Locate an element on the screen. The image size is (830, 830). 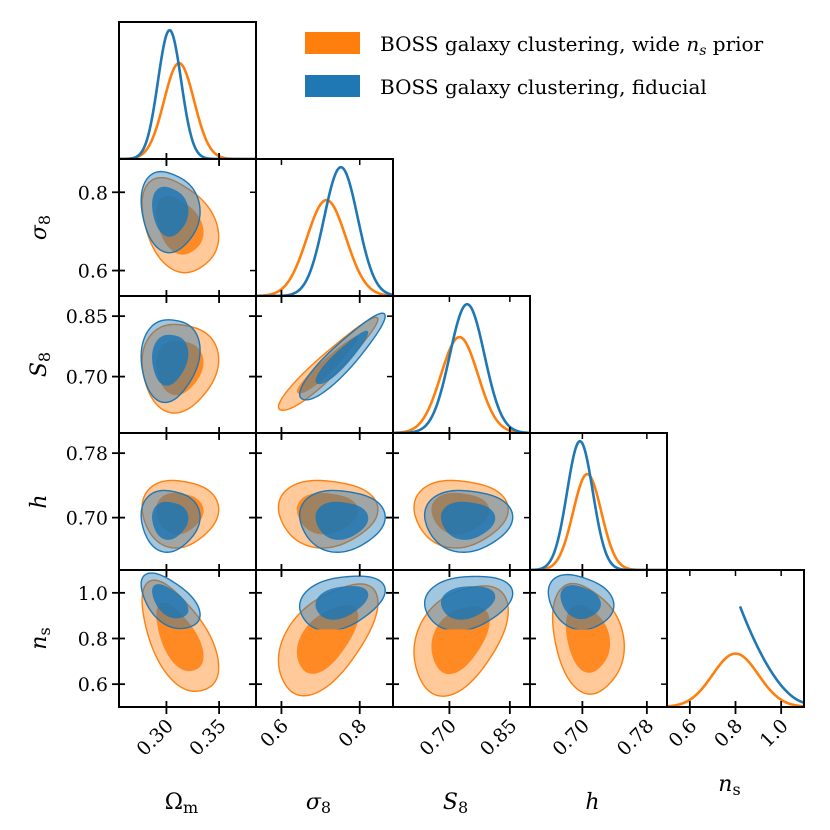
svg-text: σ8 is located at coordinates (40, 227).